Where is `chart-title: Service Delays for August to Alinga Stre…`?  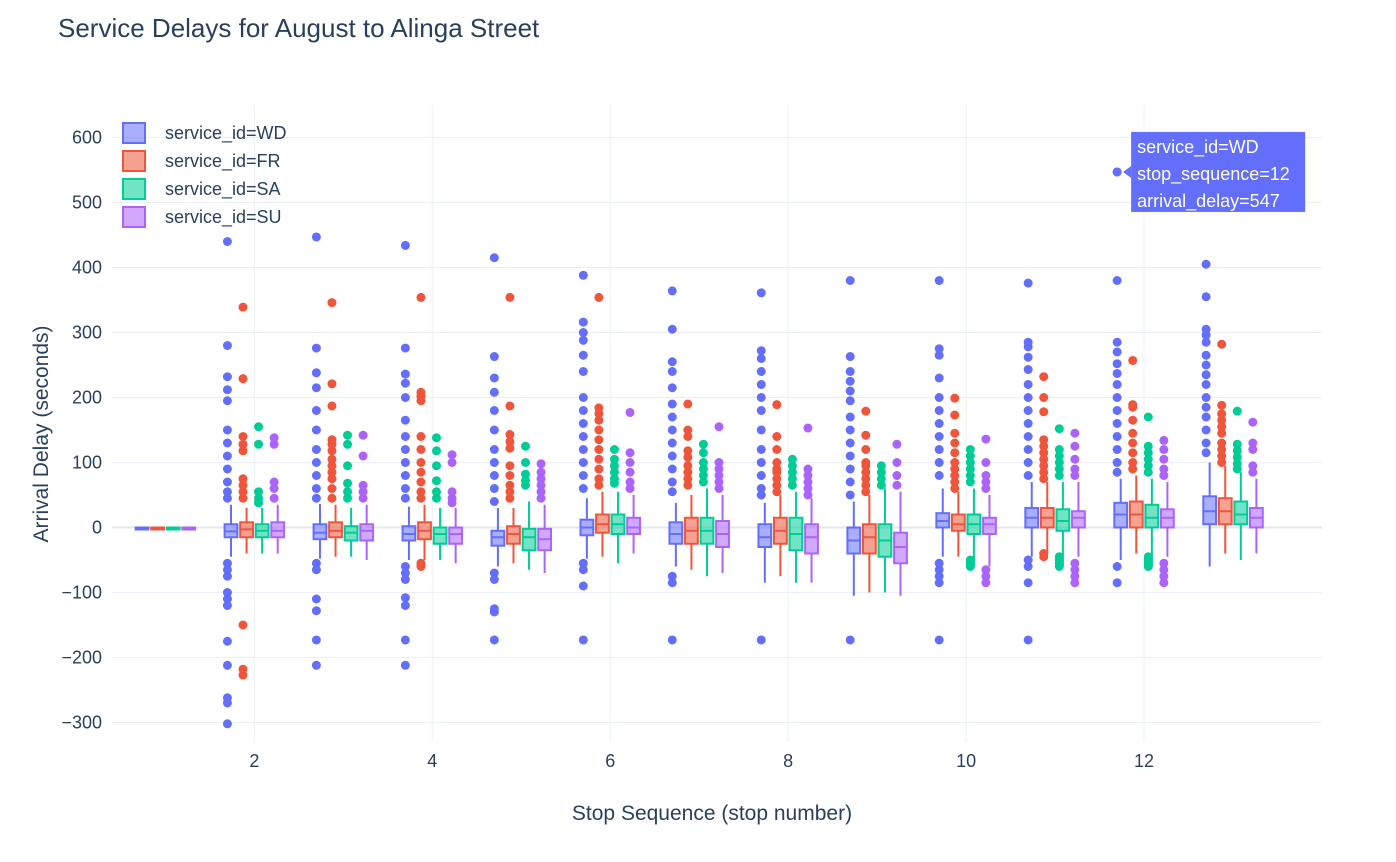
chart-title: Service Delays for August to Alinga Stre… is located at coordinates (299, 28).